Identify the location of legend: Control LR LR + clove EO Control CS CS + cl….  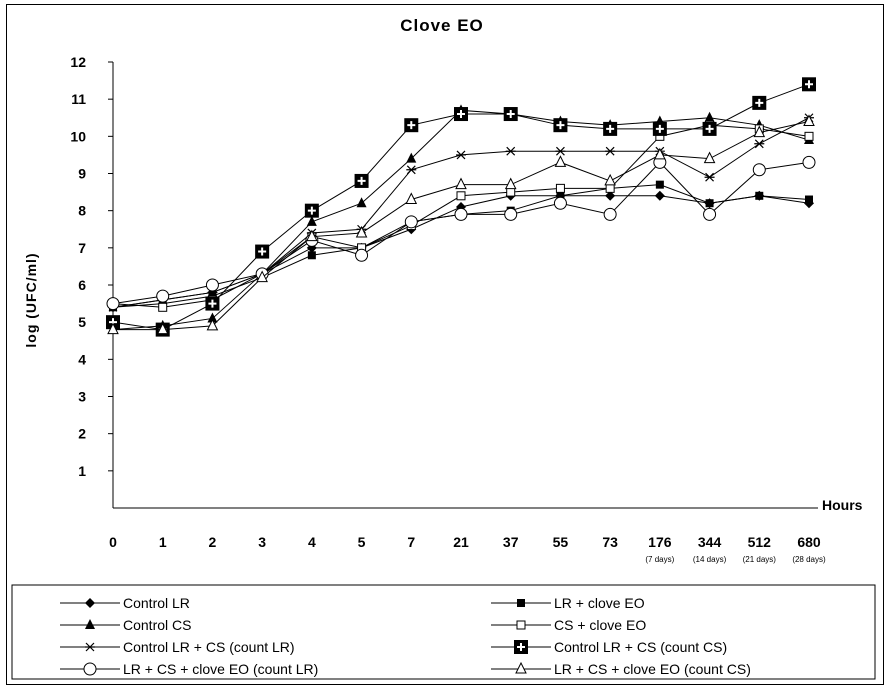
(443, 632).